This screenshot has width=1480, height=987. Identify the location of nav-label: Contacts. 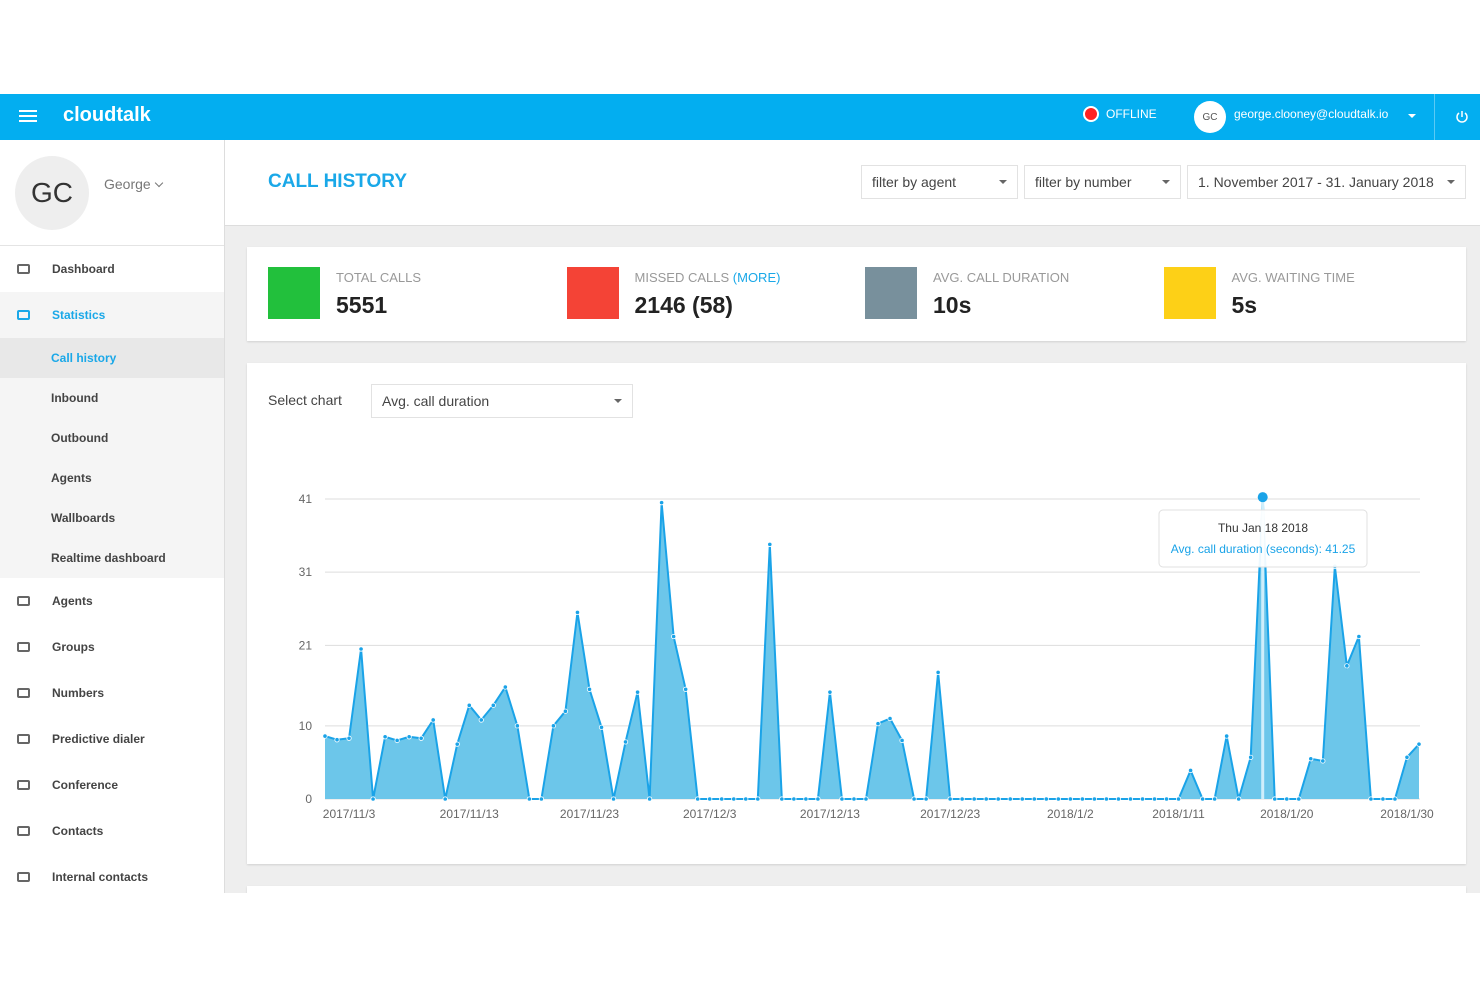
(78, 831).